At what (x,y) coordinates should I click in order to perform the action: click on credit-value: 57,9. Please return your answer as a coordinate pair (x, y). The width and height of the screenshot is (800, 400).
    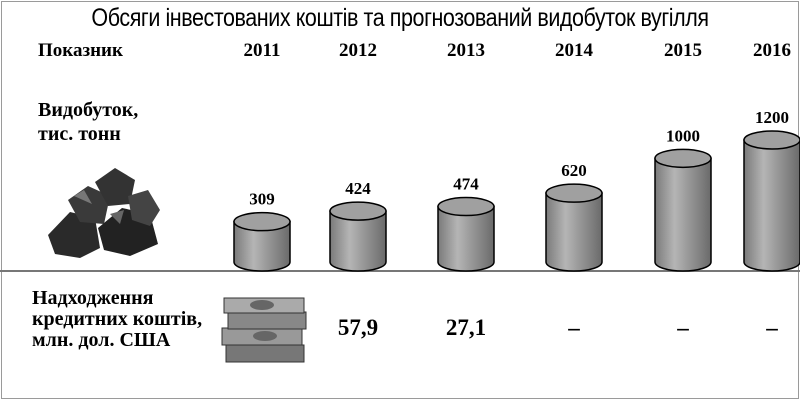
    Looking at the image, I should click on (358, 327).